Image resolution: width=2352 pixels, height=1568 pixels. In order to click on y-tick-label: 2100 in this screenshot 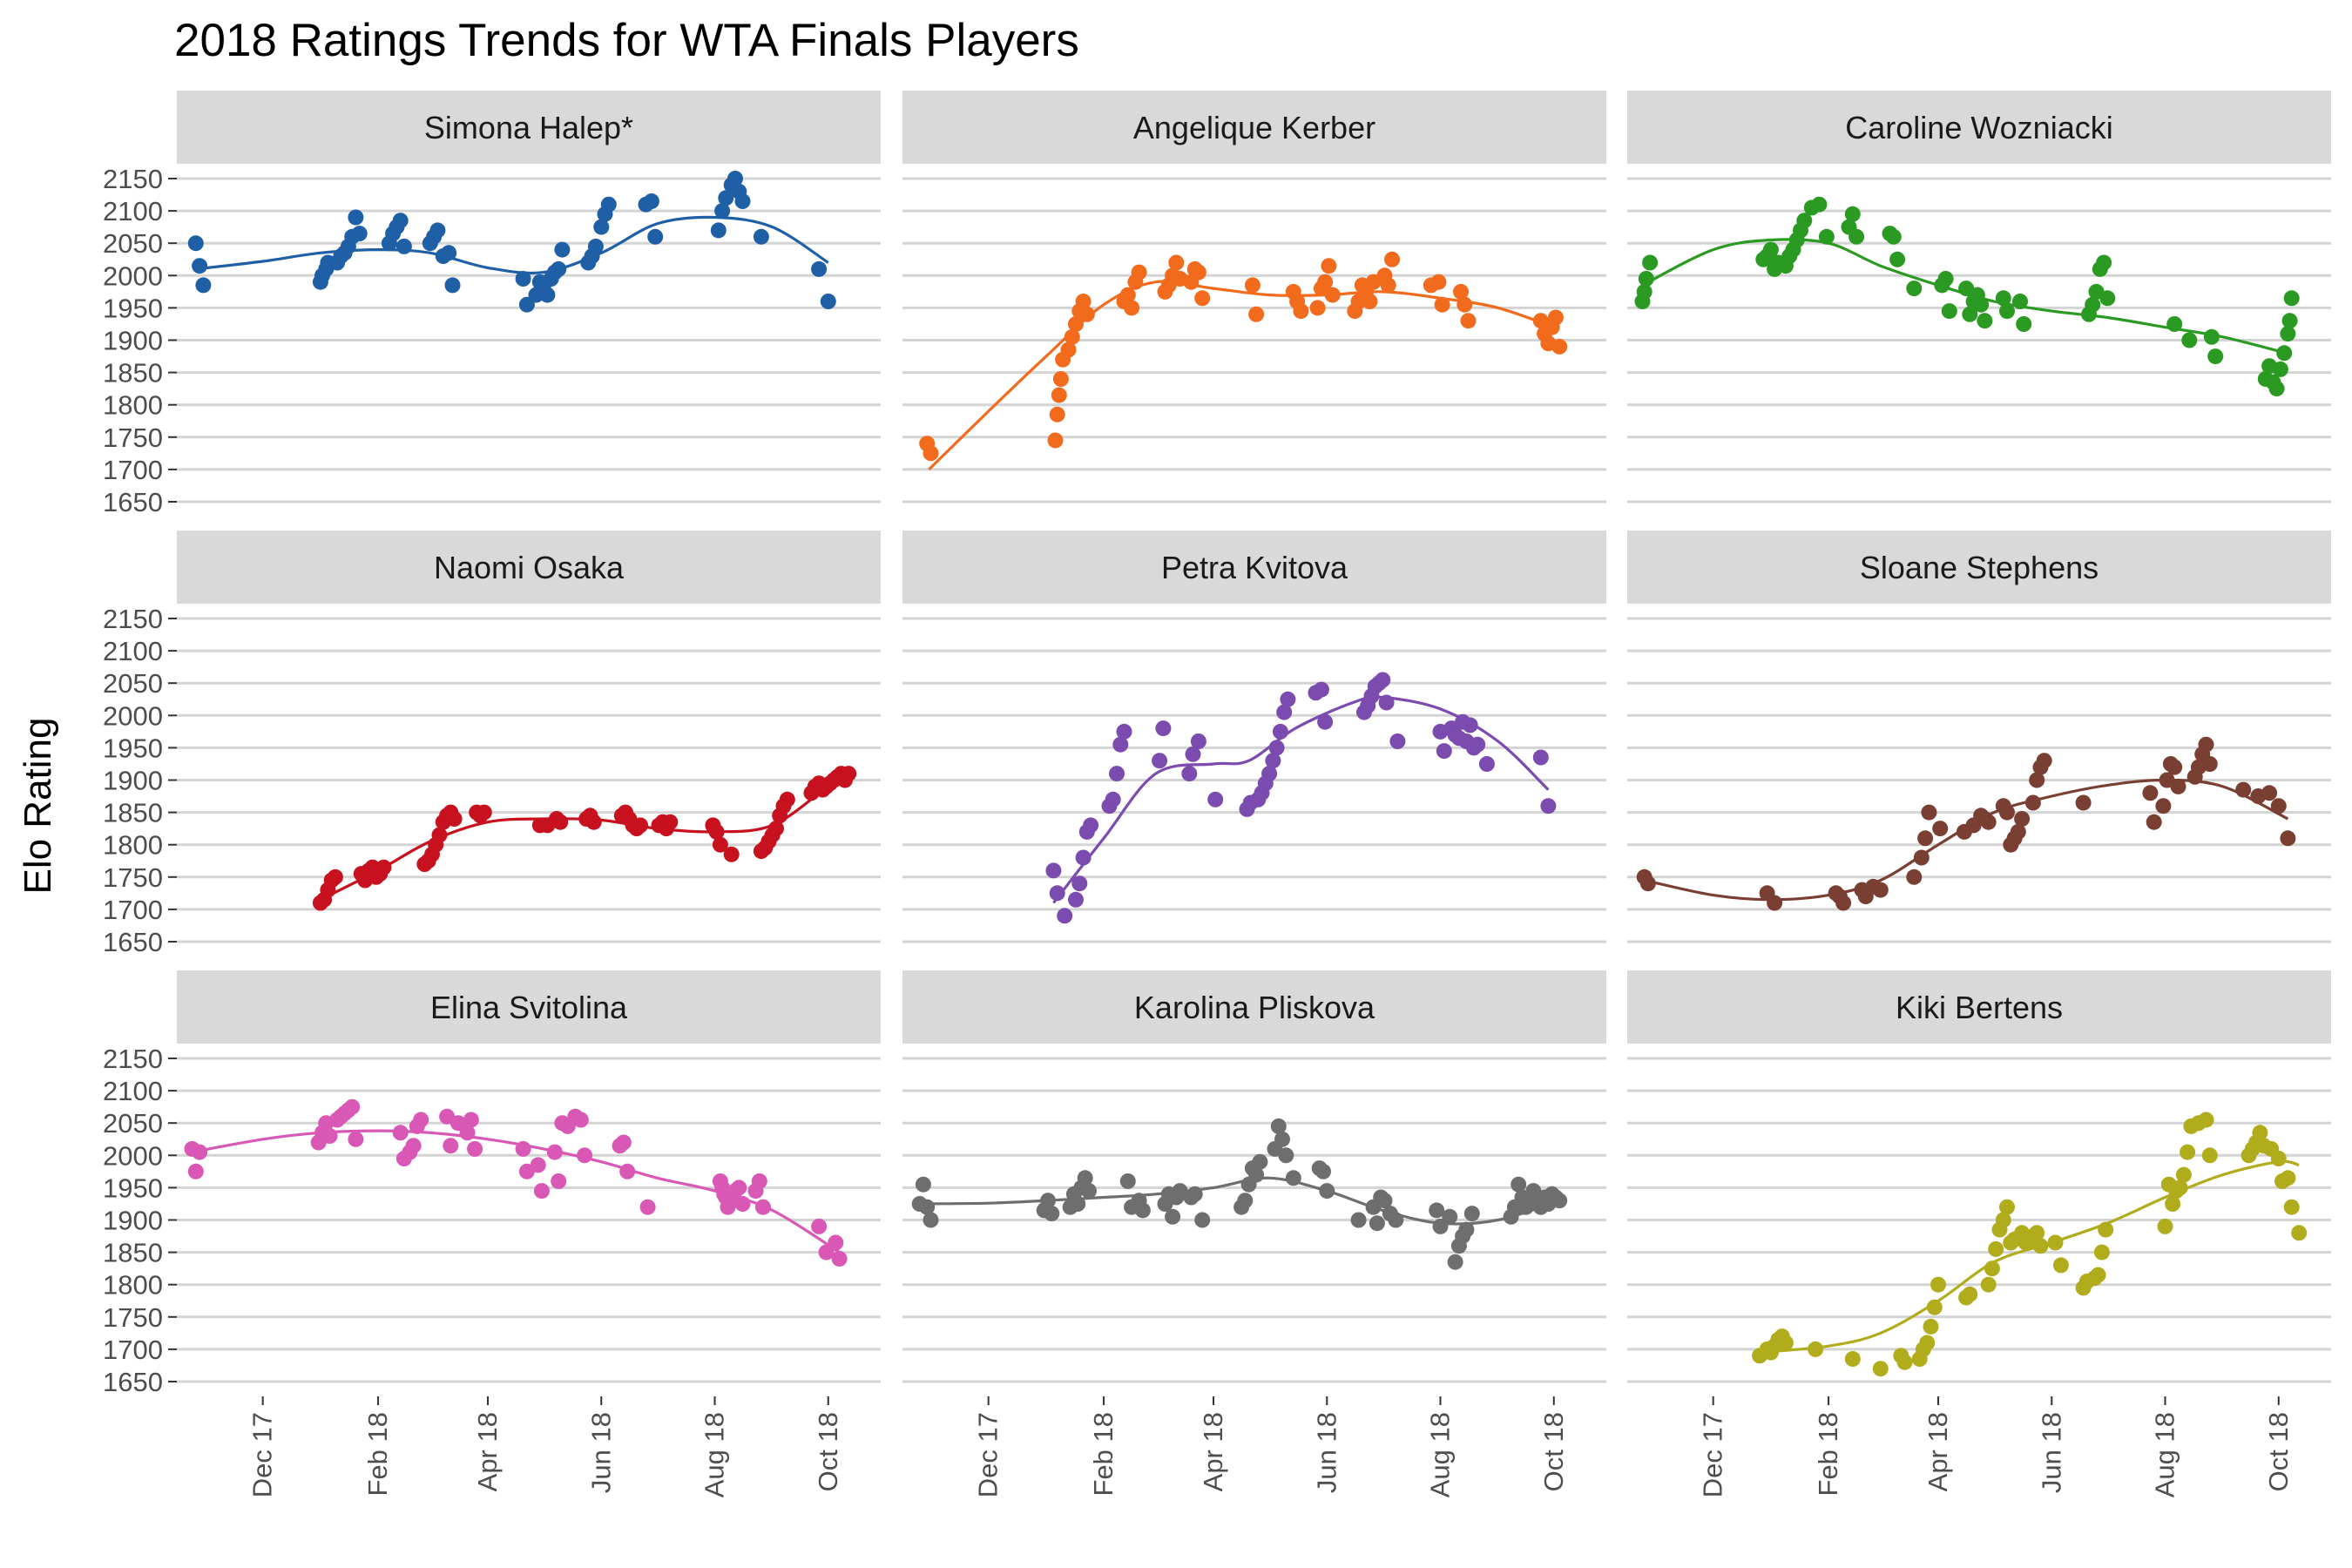, I will do `click(133, 1091)`.